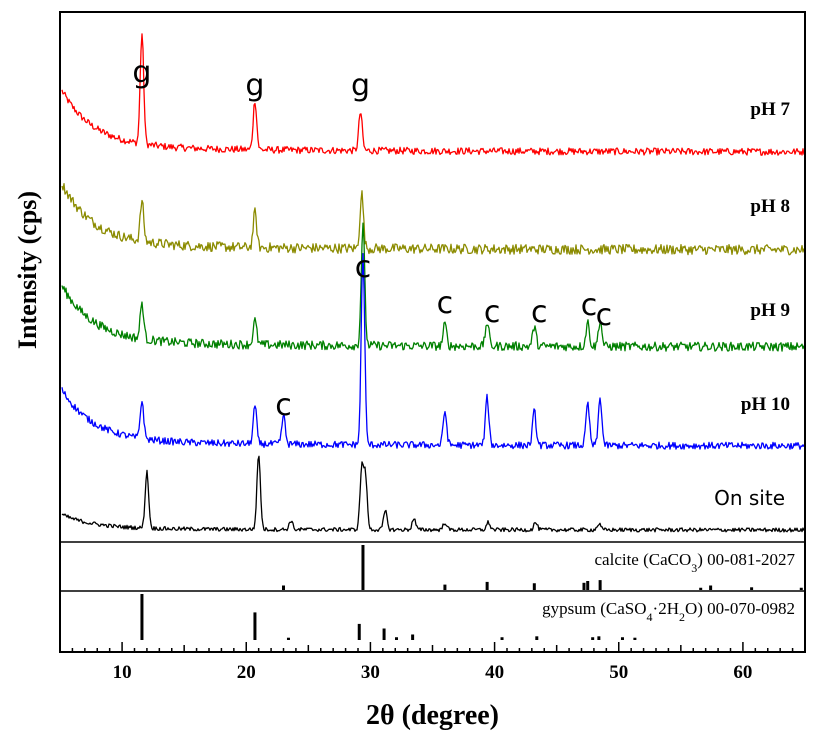 This screenshot has width=821, height=748. Describe the element at coordinates (141, 72) in the screenshot. I see `peak-annotation-g-0: g` at that location.